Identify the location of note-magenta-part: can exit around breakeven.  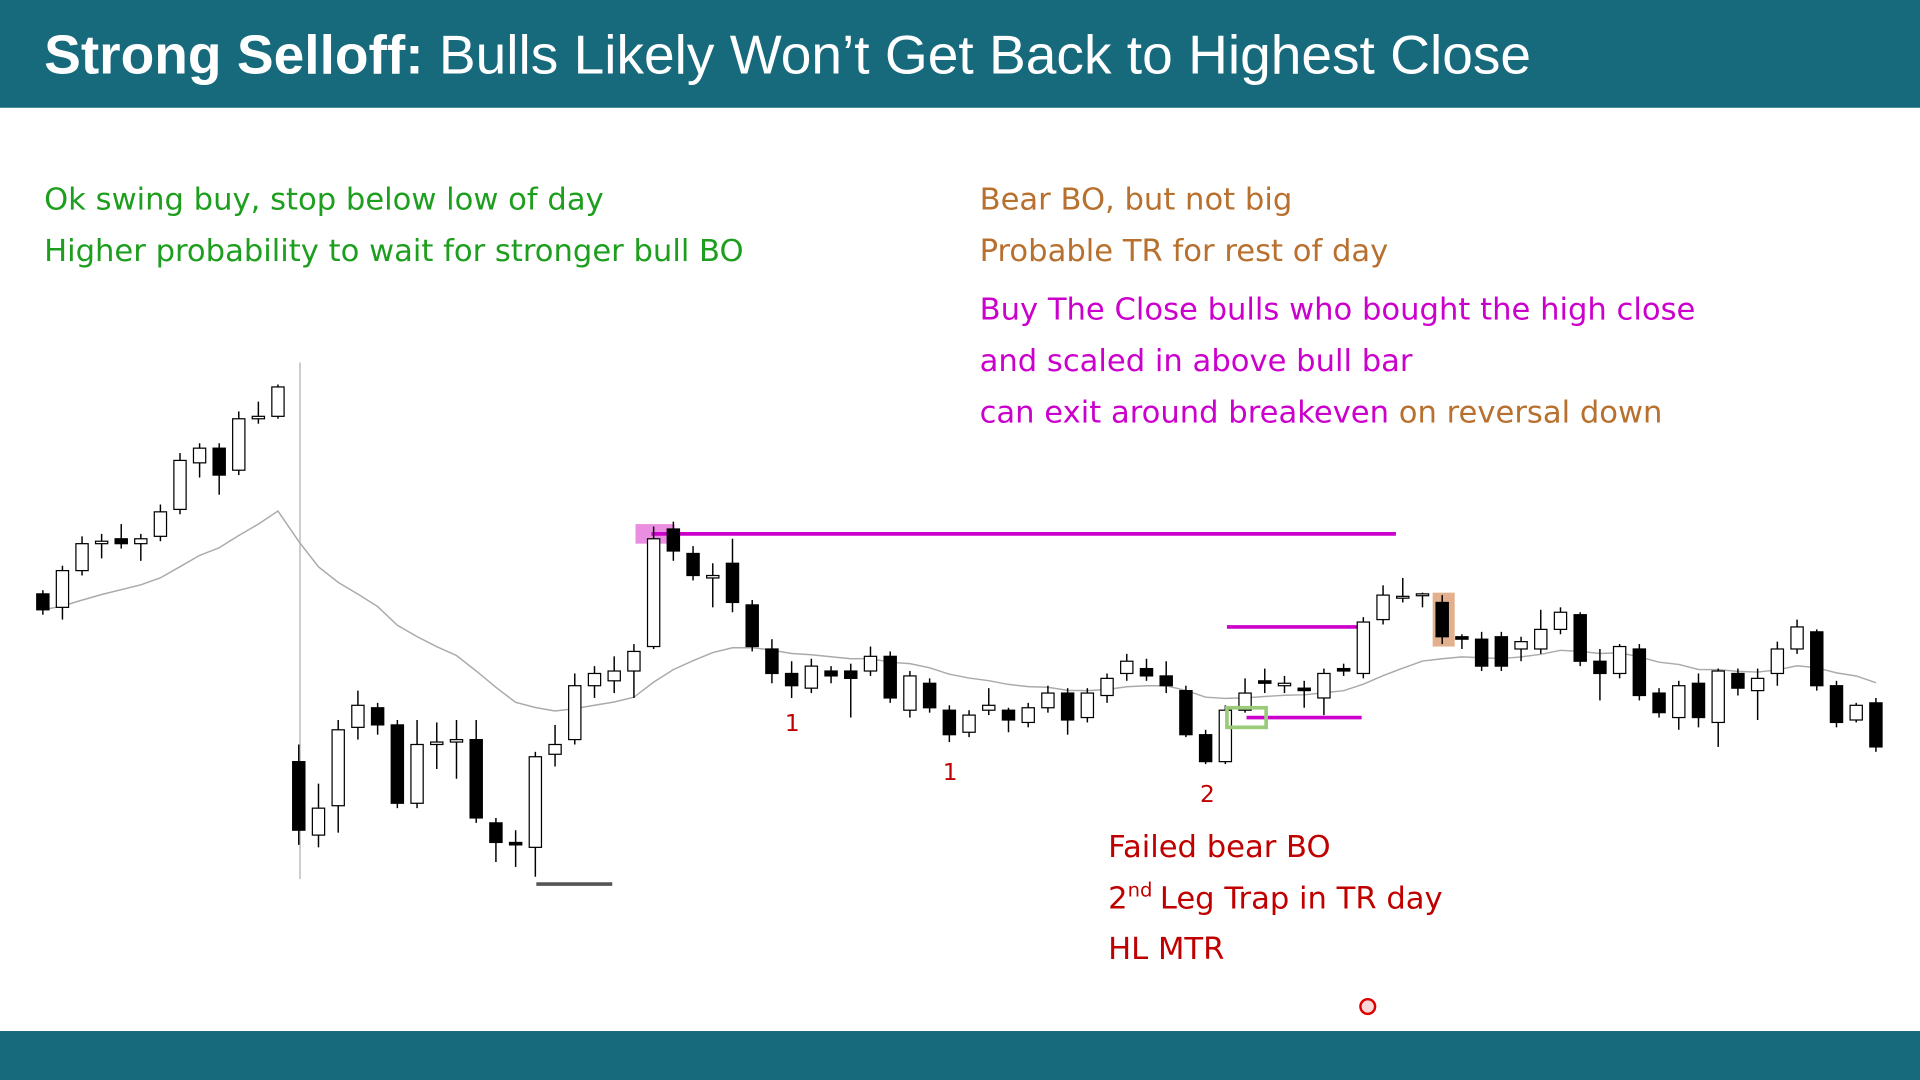
(1184, 412).